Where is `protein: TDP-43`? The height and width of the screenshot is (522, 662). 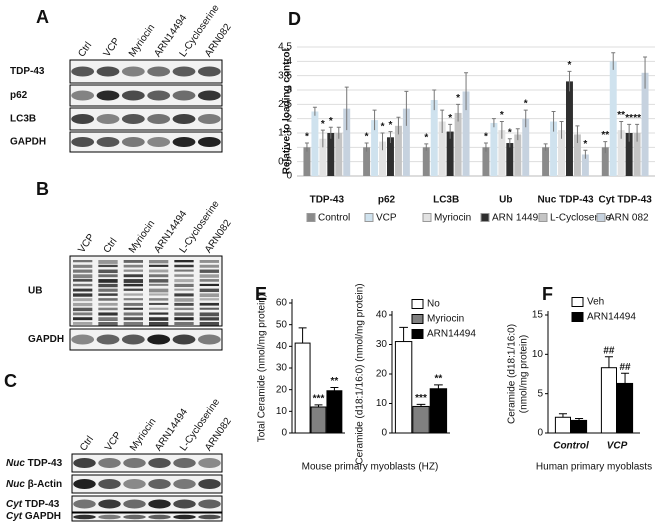 protein: TDP-43 is located at coordinates (42, 504).